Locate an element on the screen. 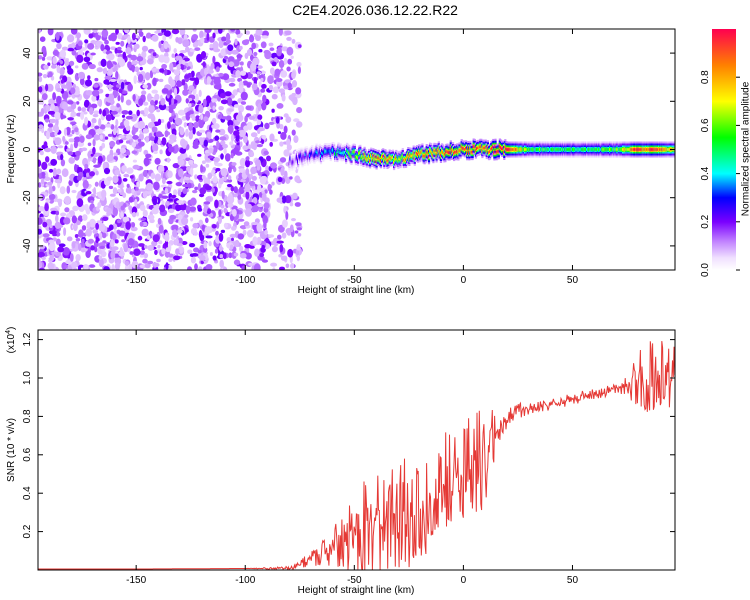  spectrogram-ylabel: Frequency (Hz) is located at coordinates (11, 149).